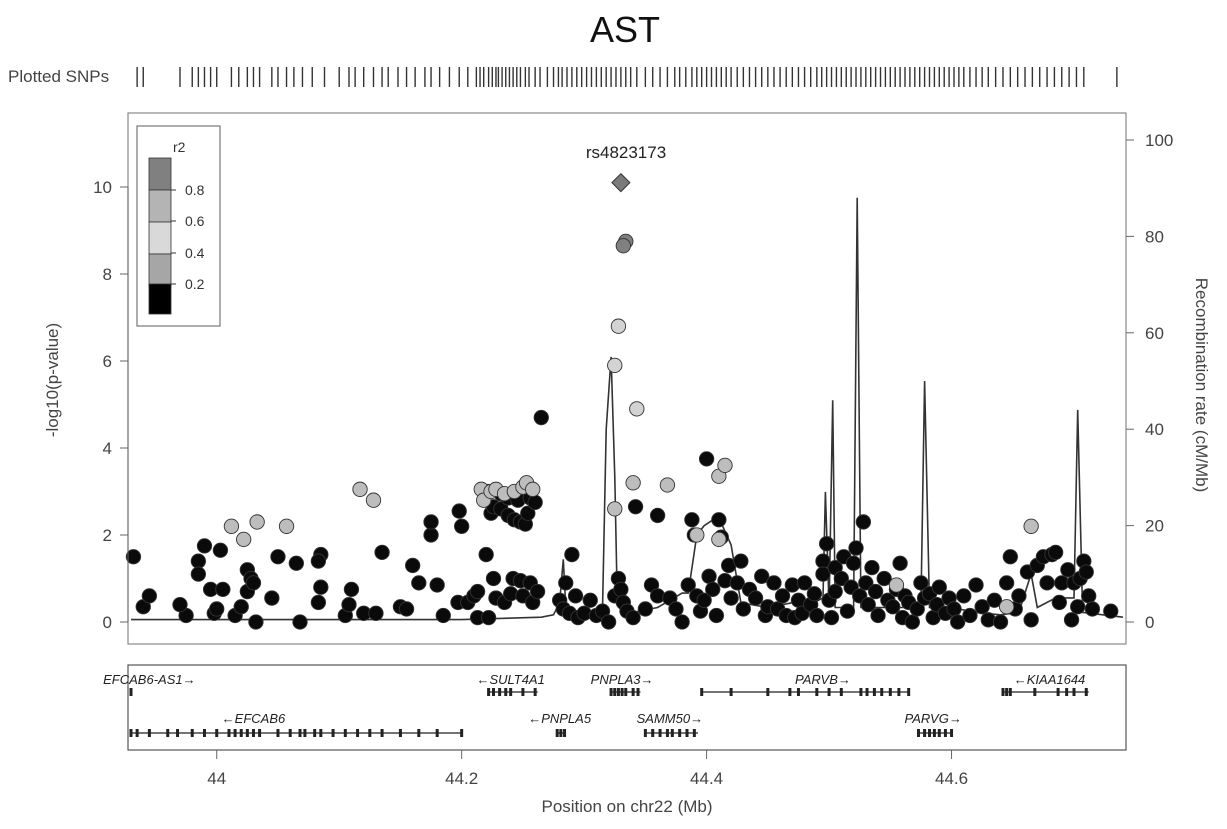 The image size is (1227, 829). What do you see at coordinates (670, 718) in the screenshot?
I see `gene-label: SAMM50→` at bounding box center [670, 718].